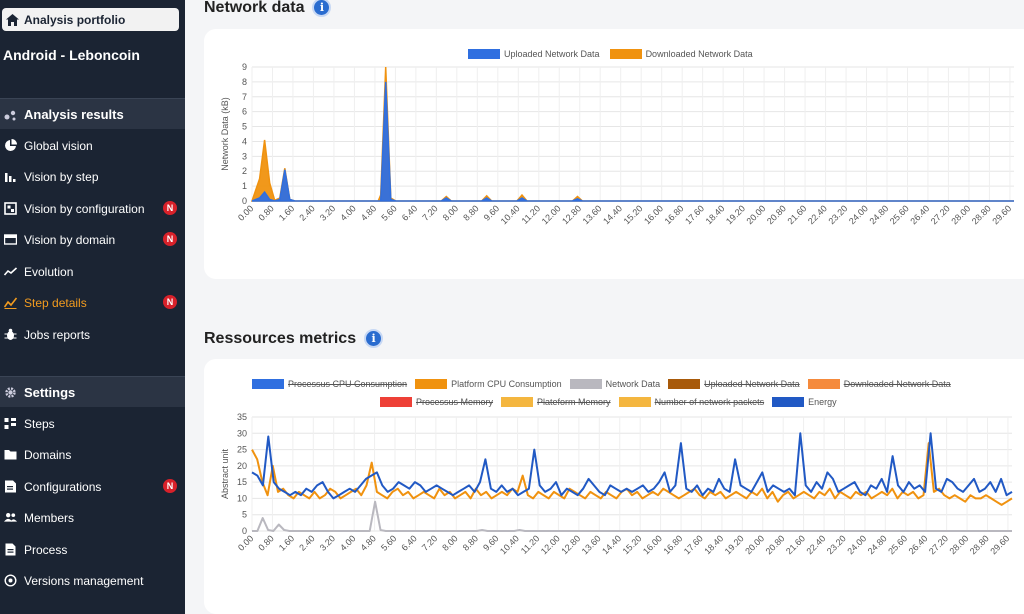 The image size is (1024, 614). What do you see at coordinates (571, 214) in the screenshot?
I see `x-tick-label: 12.80` at bounding box center [571, 214].